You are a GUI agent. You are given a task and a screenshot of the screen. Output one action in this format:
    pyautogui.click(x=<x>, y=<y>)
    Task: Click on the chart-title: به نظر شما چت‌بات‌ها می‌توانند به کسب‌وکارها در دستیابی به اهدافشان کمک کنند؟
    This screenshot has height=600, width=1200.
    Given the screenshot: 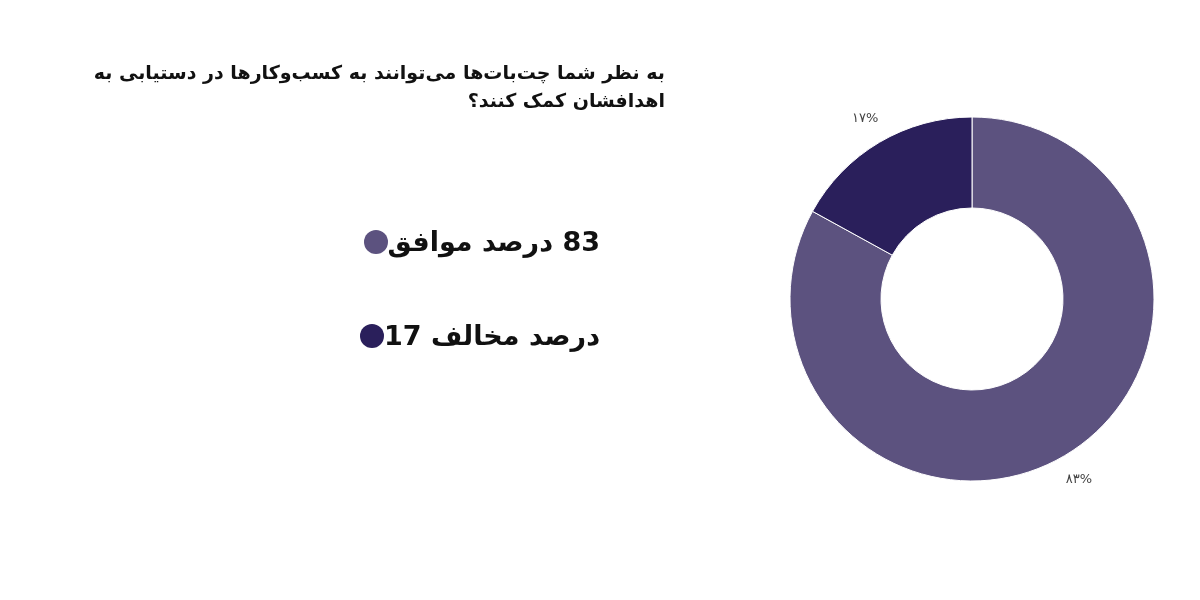 What is the action you would take?
    pyautogui.click(x=378, y=86)
    